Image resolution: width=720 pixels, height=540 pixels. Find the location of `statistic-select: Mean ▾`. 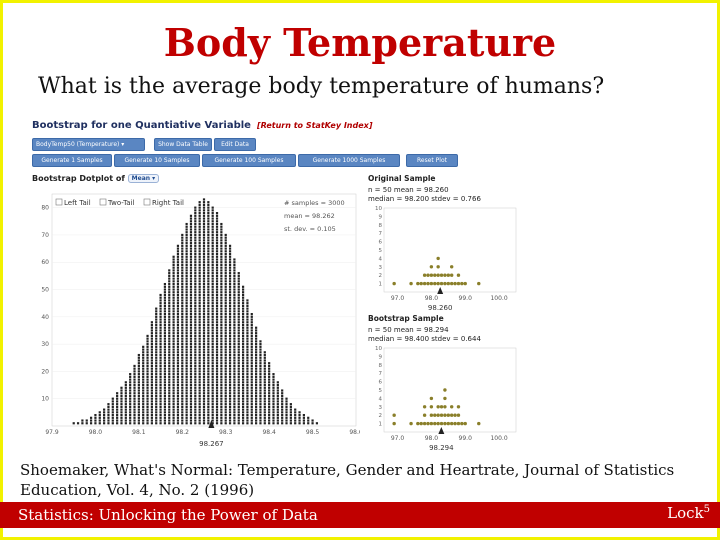

statistic-select: Mean ▾ is located at coordinates (143, 178).